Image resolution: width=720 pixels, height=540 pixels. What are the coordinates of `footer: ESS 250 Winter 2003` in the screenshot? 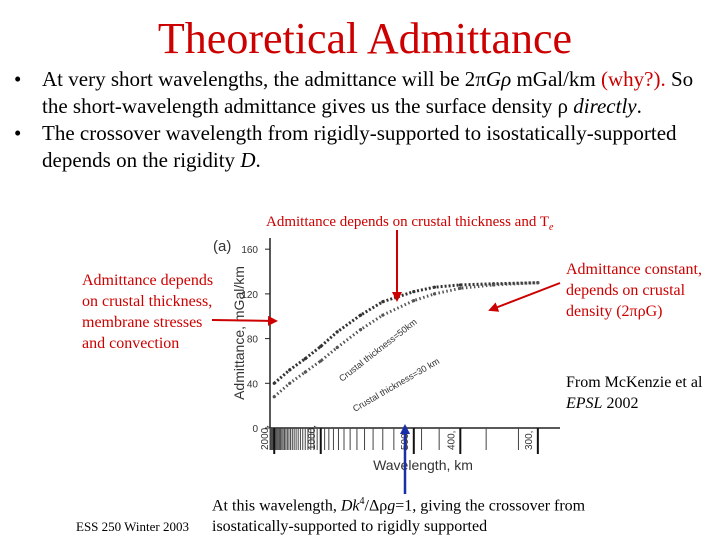 It's located at (132, 526).